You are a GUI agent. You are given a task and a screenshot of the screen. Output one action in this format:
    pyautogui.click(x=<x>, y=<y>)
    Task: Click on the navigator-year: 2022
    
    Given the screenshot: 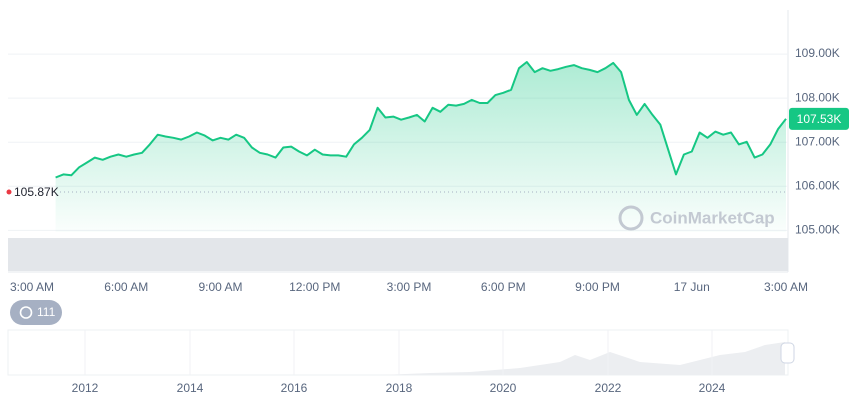 What is the action you would take?
    pyautogui.click(x=608, y=388)
    